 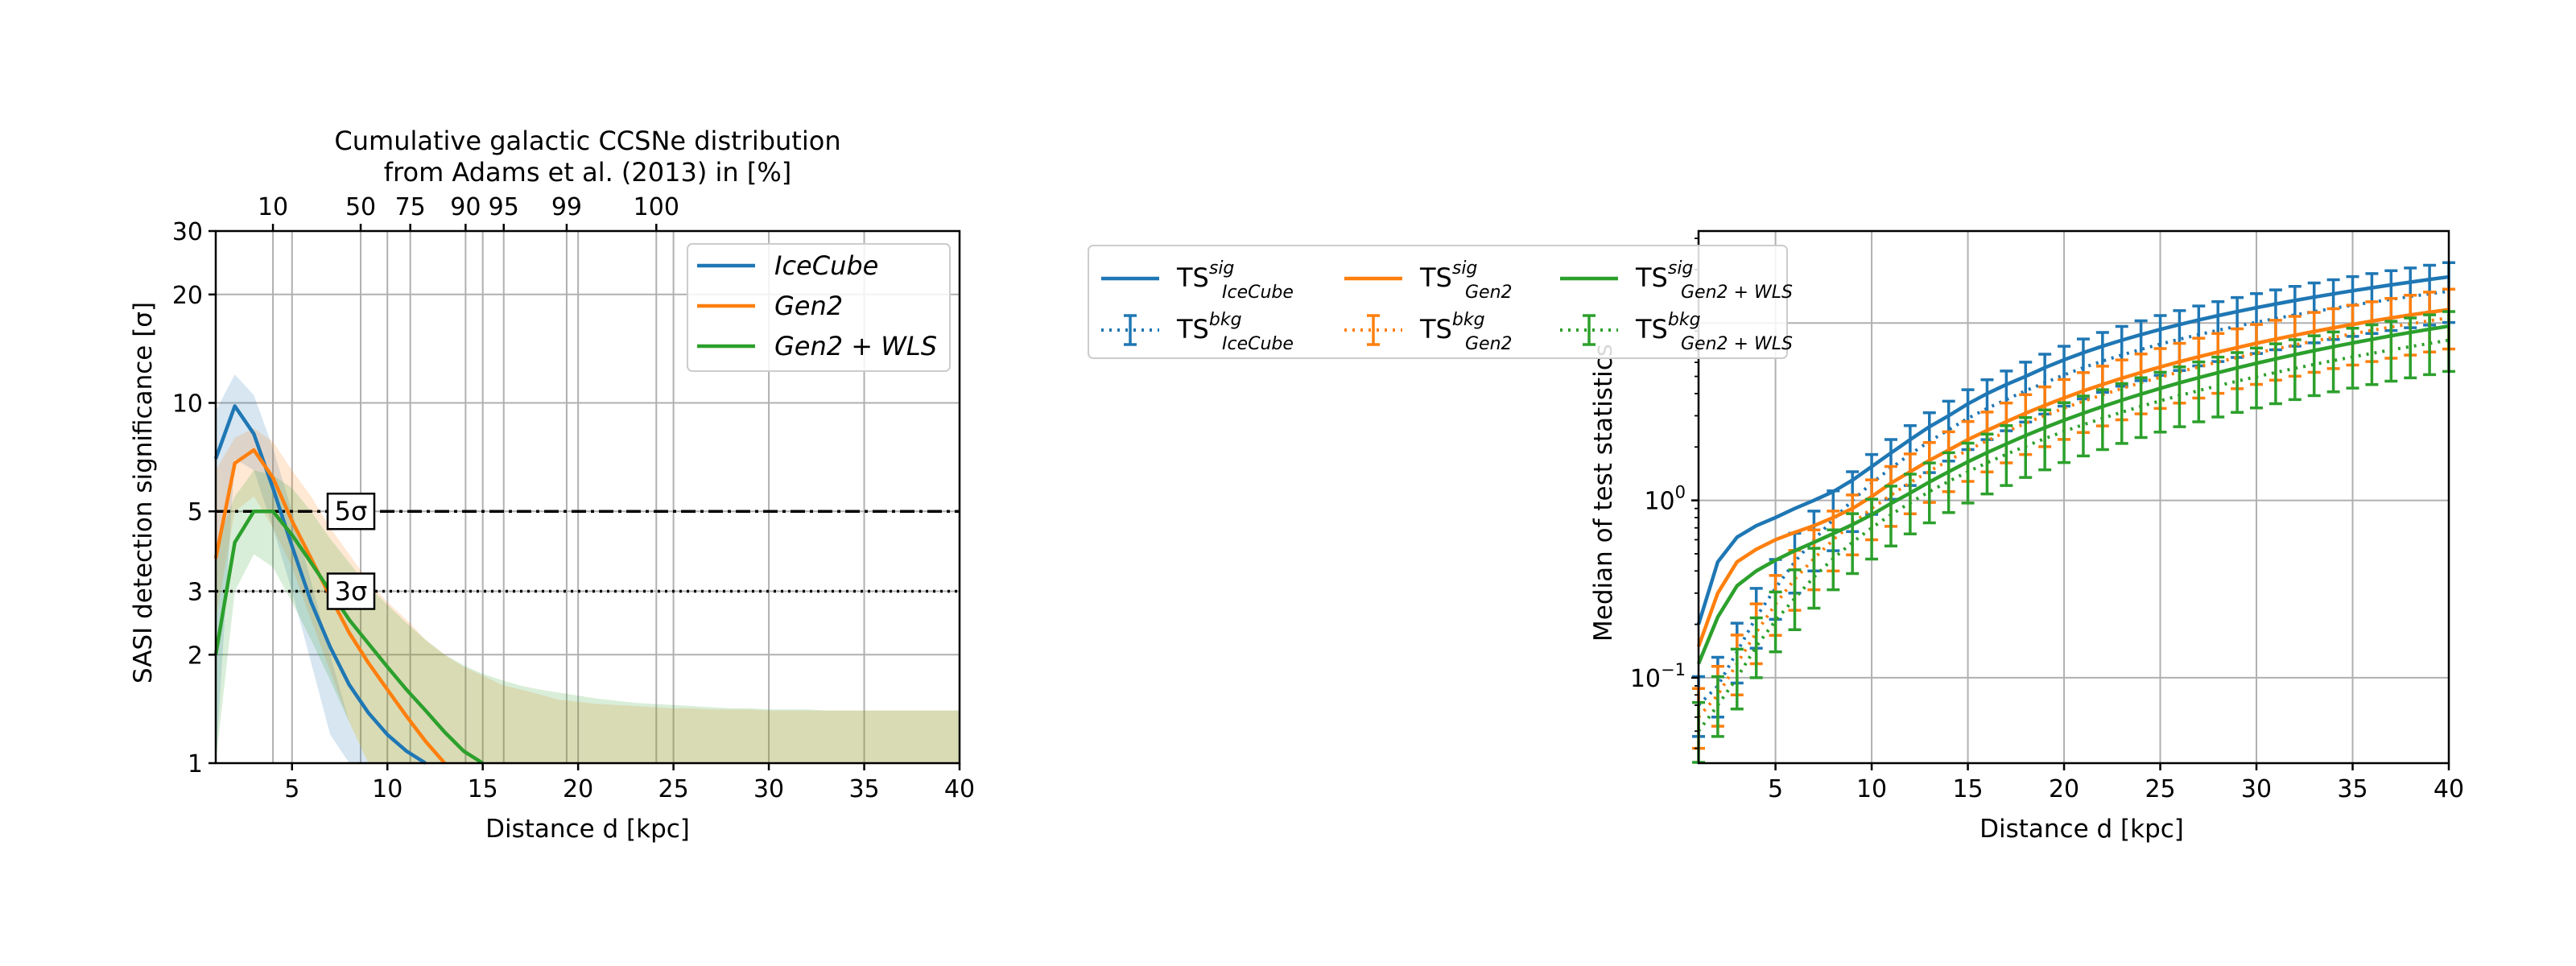 I want to click on left-top-axis-title-line2: from Adams et al. (2013) in [%], so click(x=587, y=172).